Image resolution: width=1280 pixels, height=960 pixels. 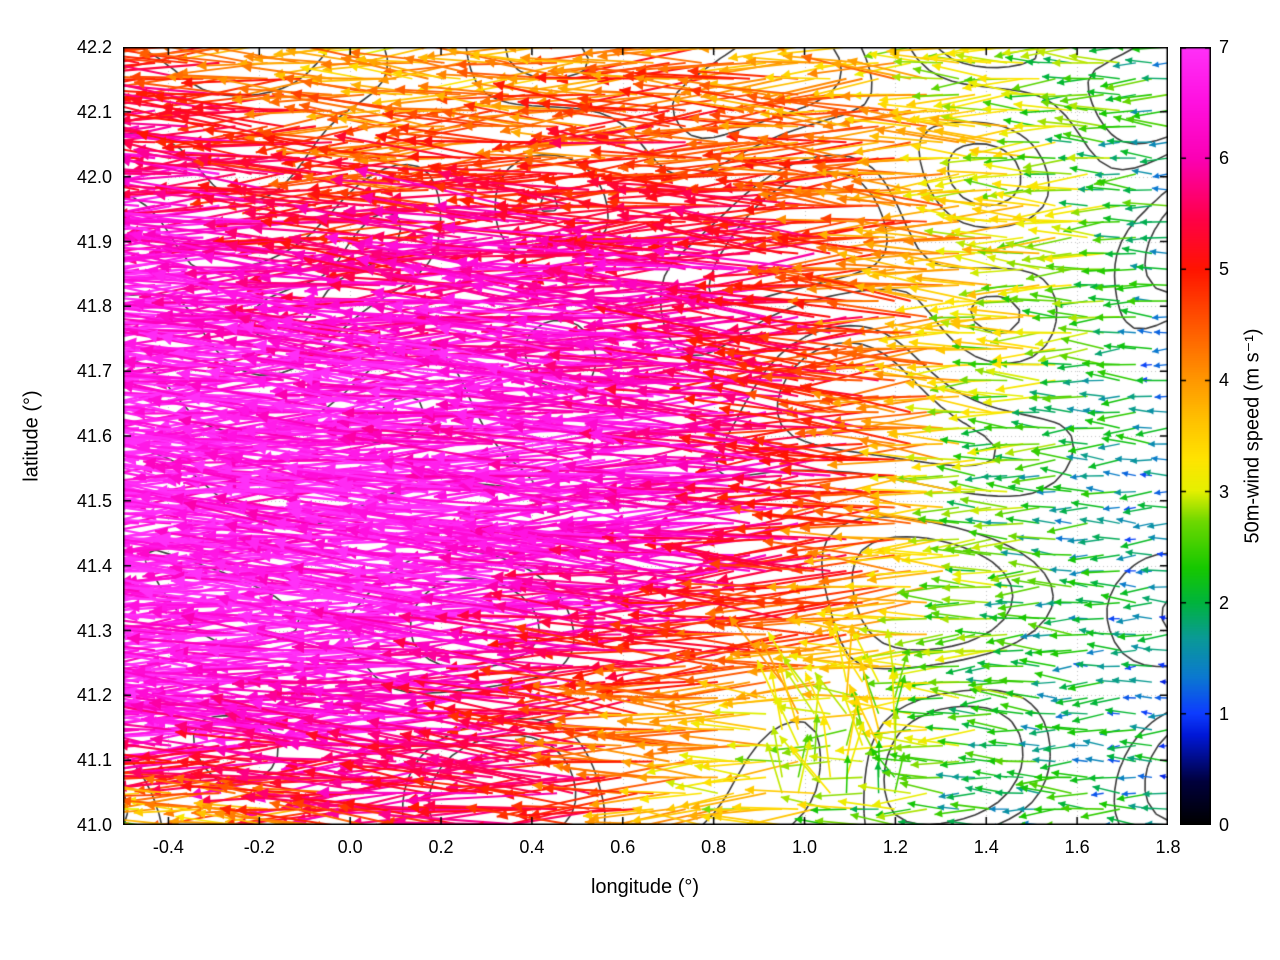 What do you see at coordinates (94, 760) in the screenshot?
I see `y-tick-label: 41.1` at bounding box center [94, 760].